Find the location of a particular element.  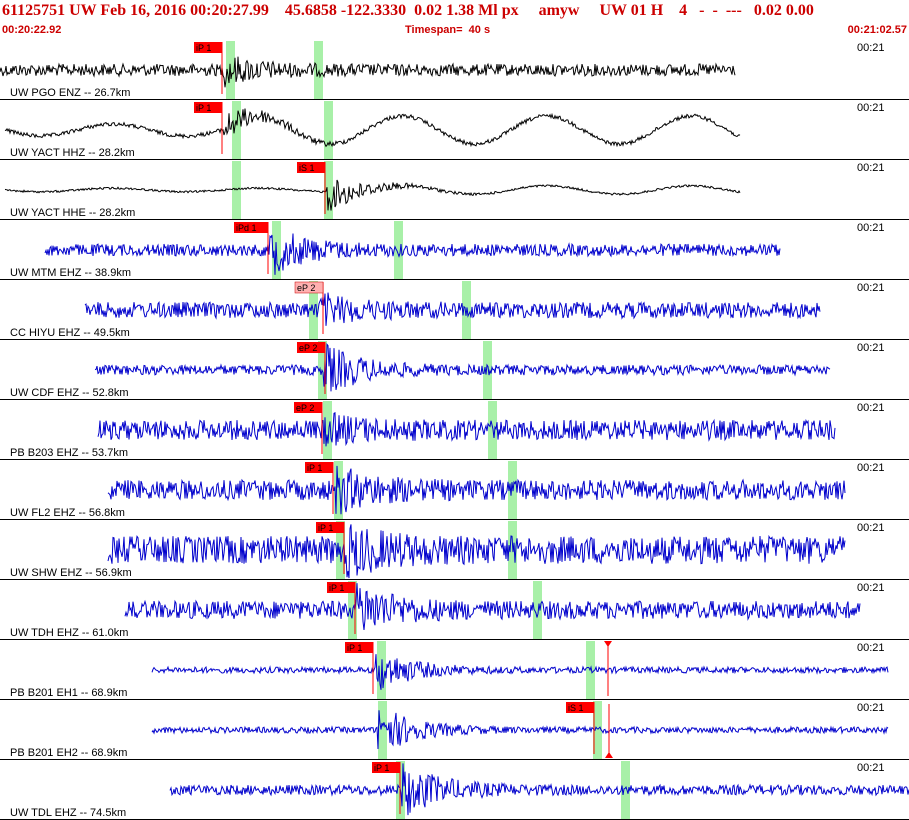

station-label: UW MTM EHZ -- 38.9km is located at coordinates (70, 273).